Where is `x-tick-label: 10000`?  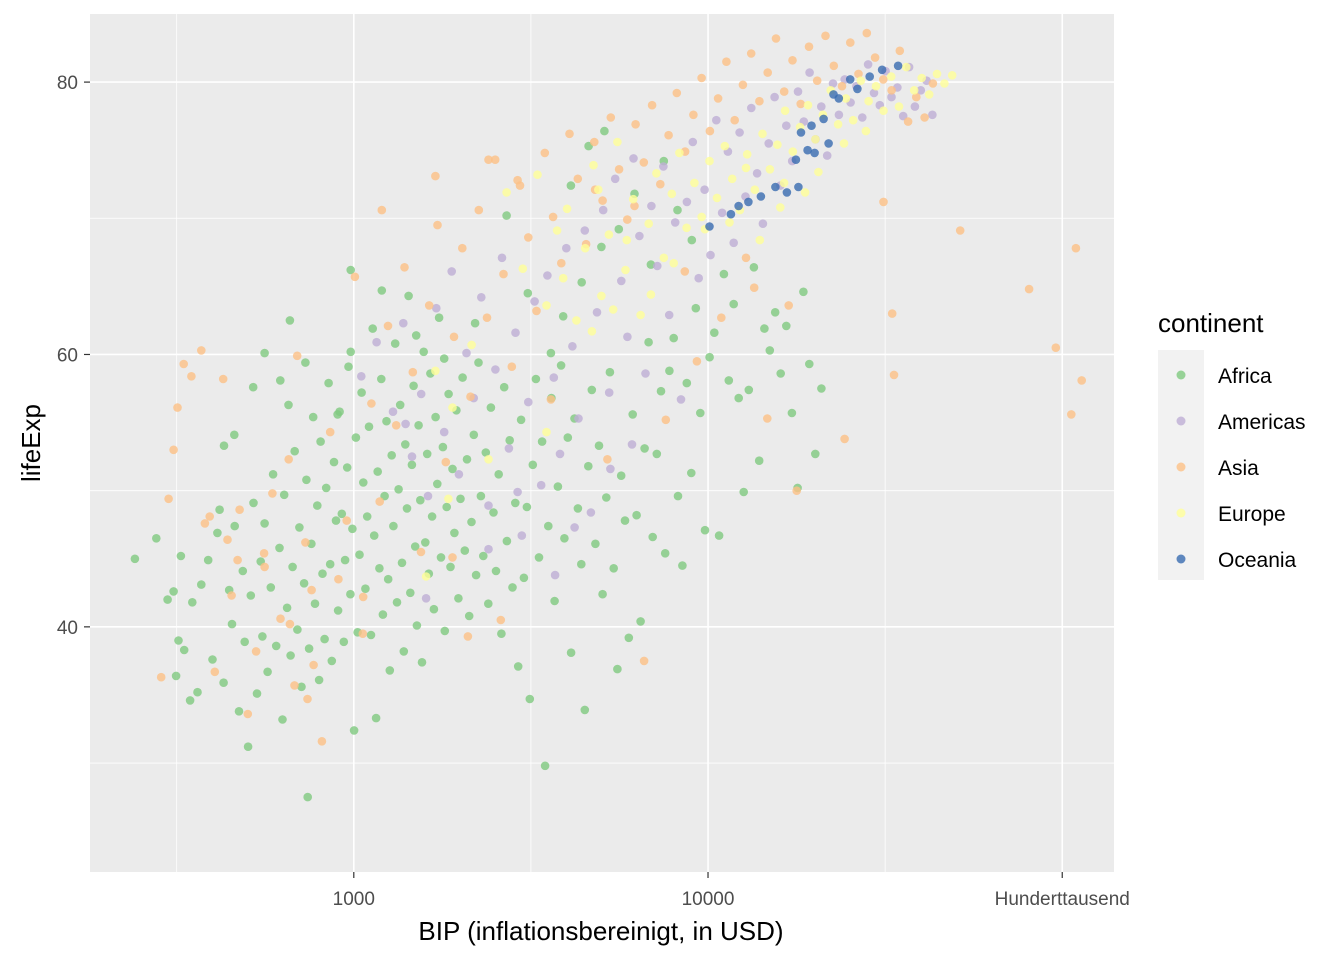 x-tick-label: 10000 is located at coordinates (708, 899).